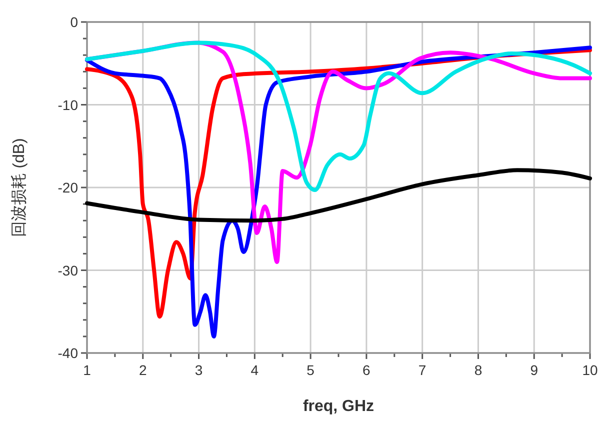 Image resolution: width=605 pixels, height=423 pixels. What do you see at coordinates (198, 370) in the screenshot?
I see `x-tick-label: 3` at bounding box center [198, 370].